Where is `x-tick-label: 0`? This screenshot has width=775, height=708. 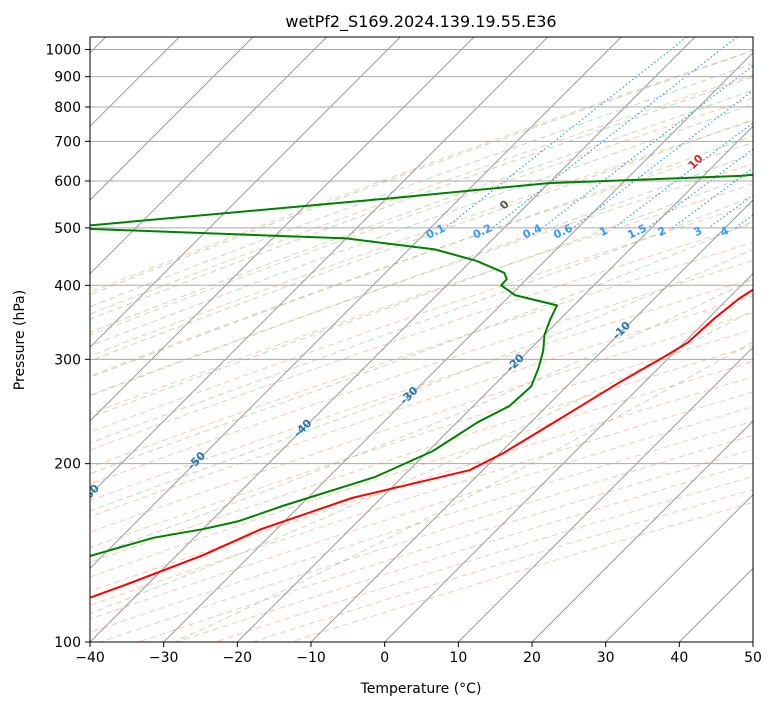 x-tick-label: 0 is located at coordinates (384, 658).